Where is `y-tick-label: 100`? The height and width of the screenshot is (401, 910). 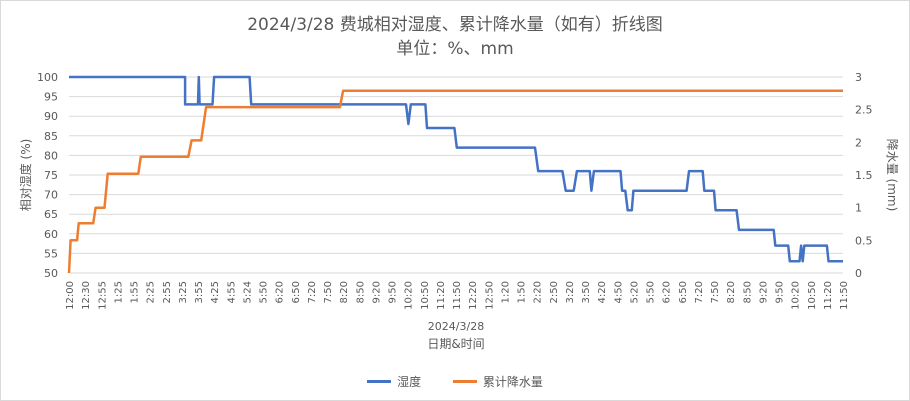 y-tick-label: 100 is located at coordinates (47, 77).